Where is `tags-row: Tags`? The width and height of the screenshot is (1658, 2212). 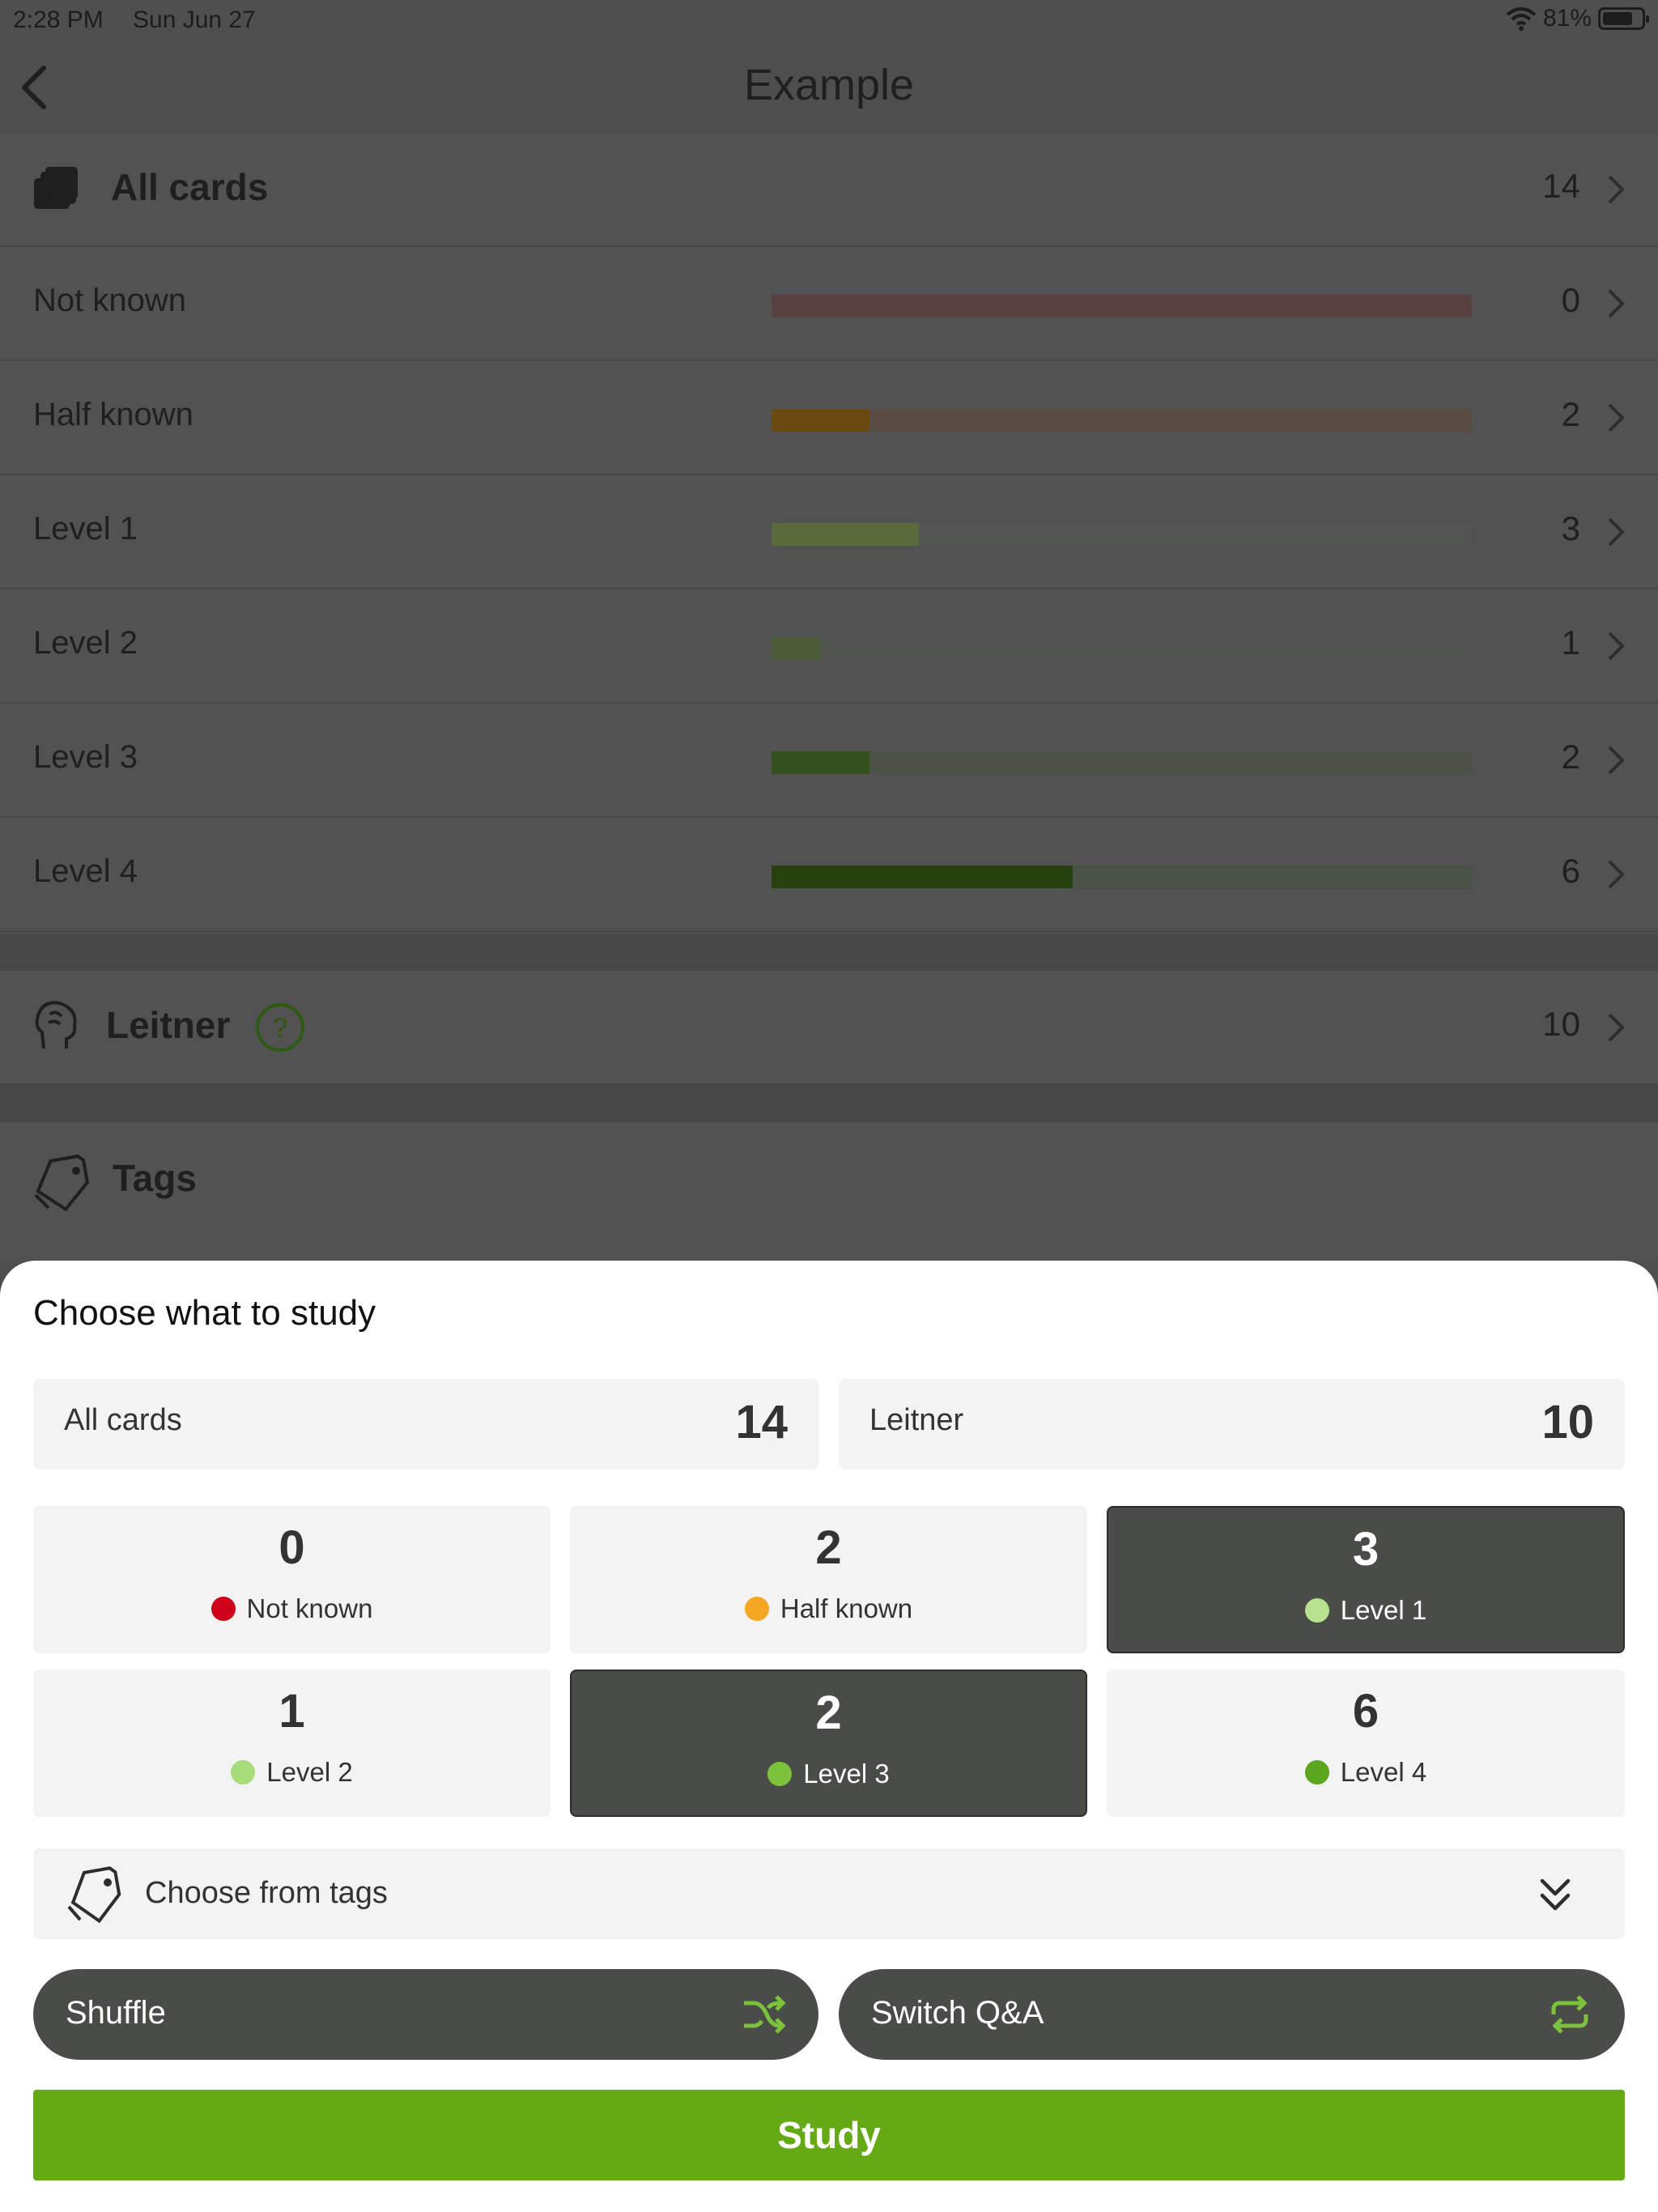
tags-row: Tags is located at coordinates (829, 1191).